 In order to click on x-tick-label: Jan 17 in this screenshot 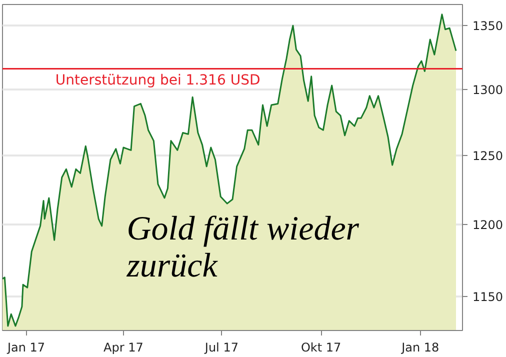, I will do `click(26, 347)`.